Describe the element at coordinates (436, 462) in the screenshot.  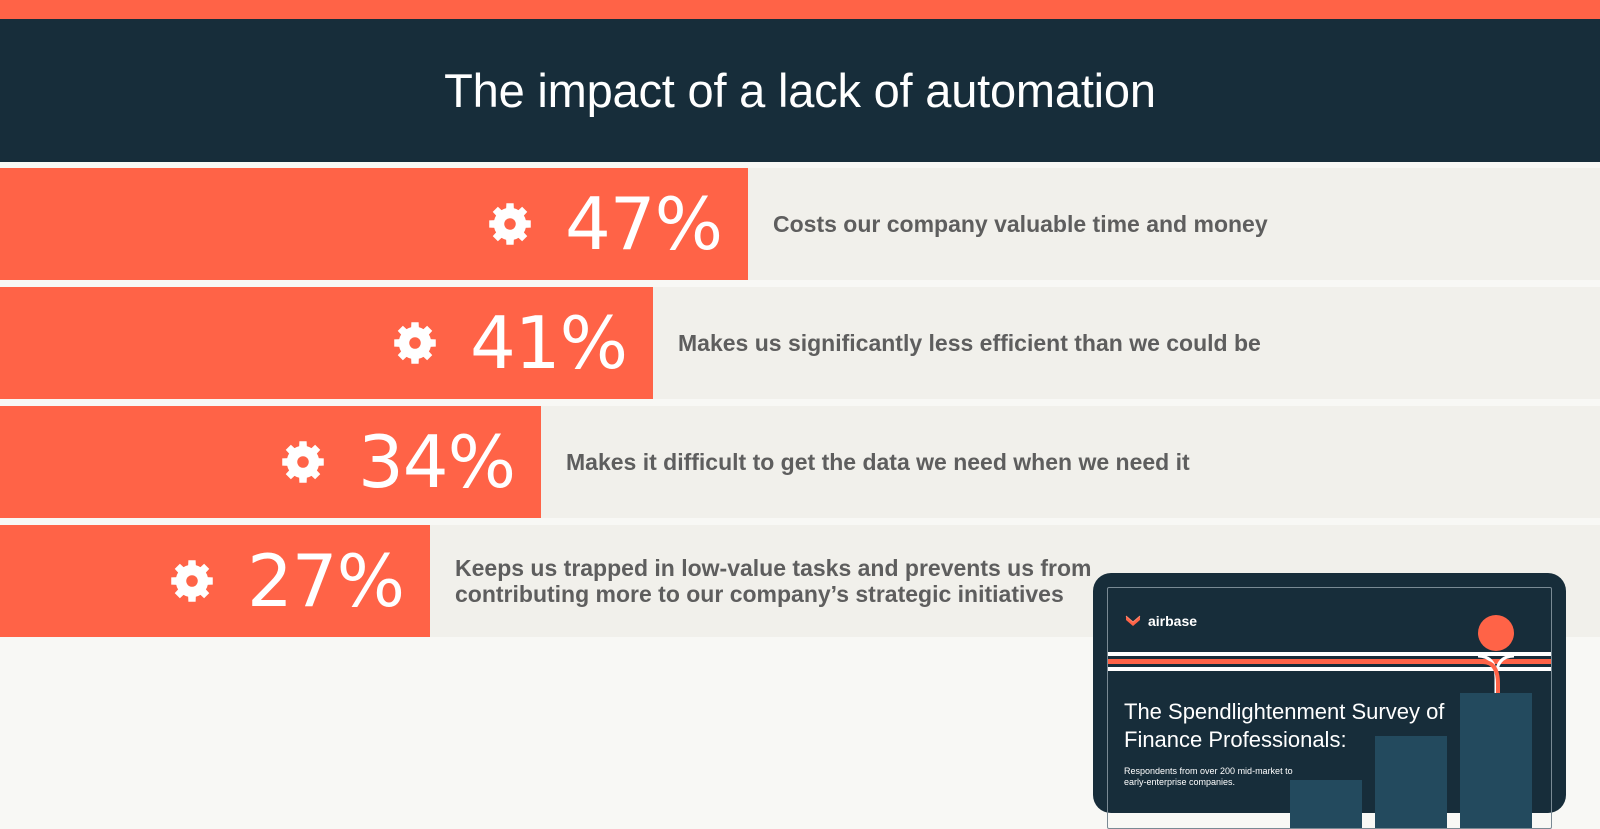
I see `bar-value-label: 34%` at that location.